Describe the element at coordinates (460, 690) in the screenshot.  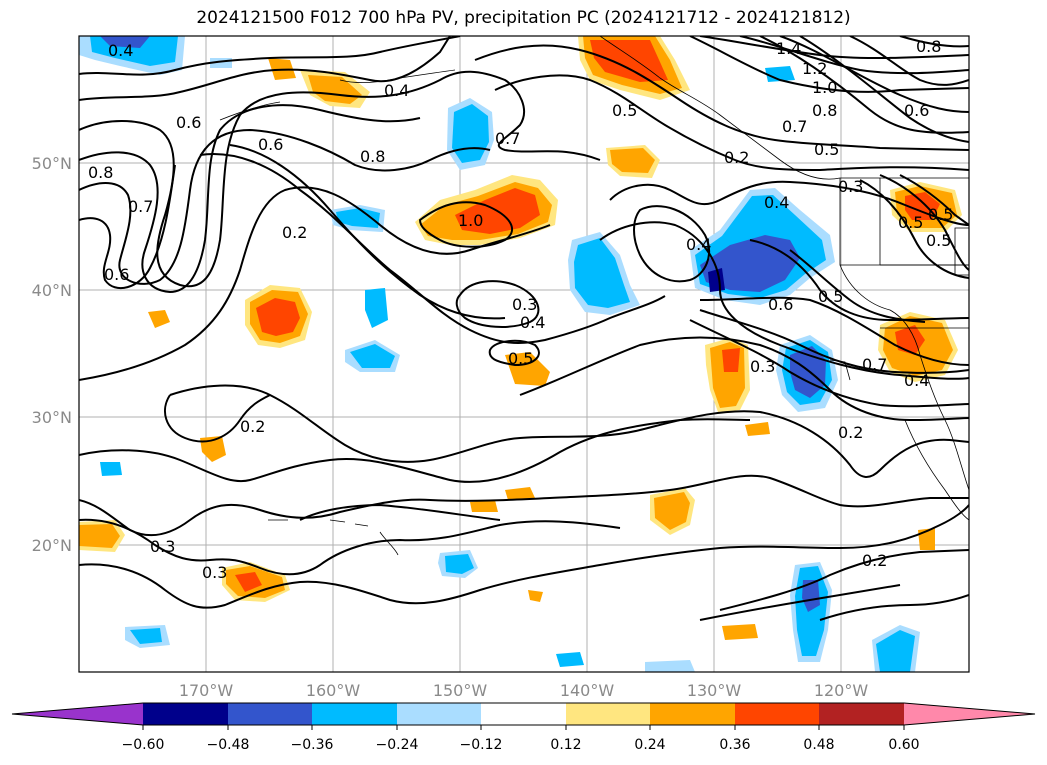
I see `lon-label: 150°W` at that location.